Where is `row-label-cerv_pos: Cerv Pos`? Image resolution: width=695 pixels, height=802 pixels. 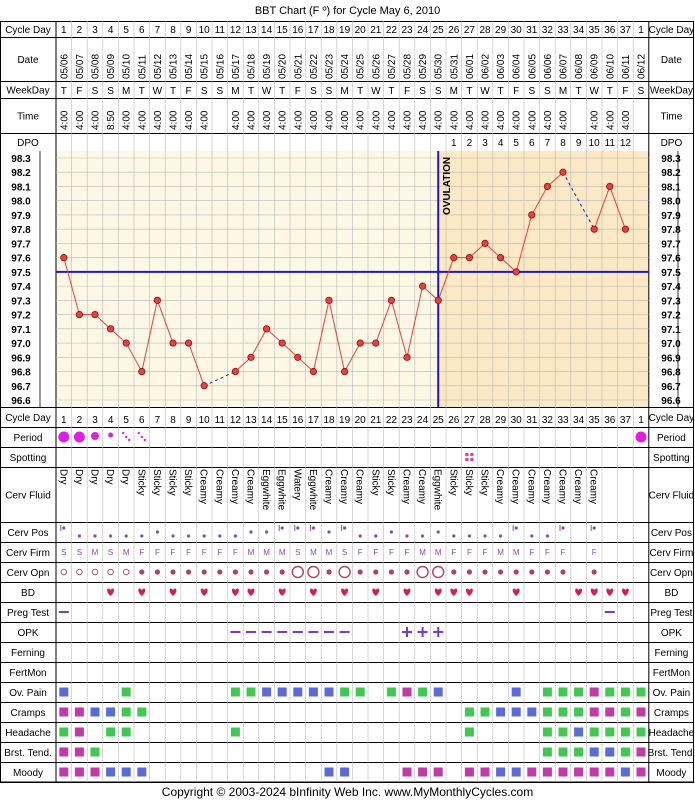 row-label-cerv_pos: Cerv Pos is located at coordinates (27, 533).